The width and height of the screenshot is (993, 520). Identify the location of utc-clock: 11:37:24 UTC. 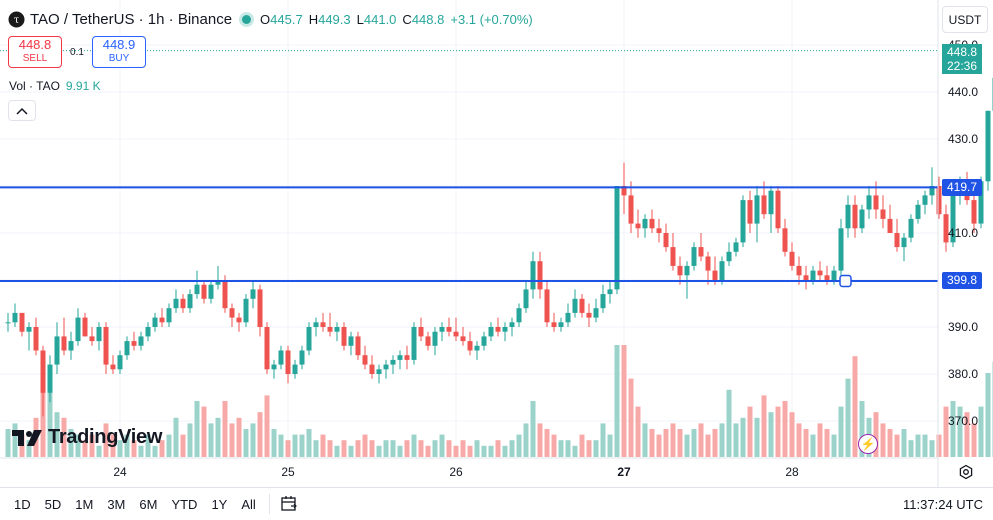
(943, 504).